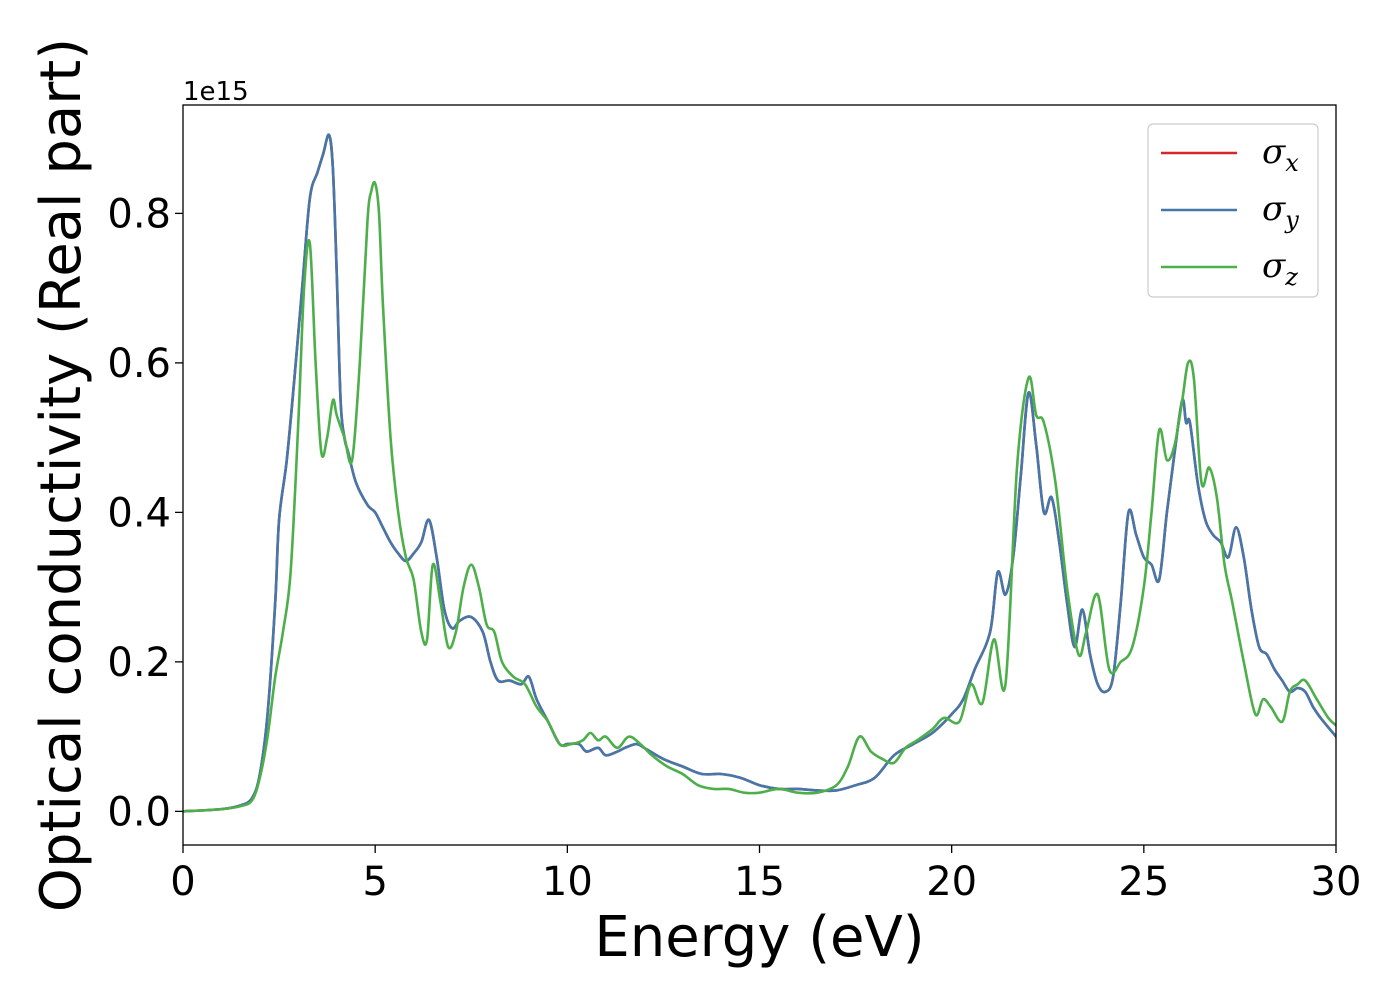 This screenshot has height=1000, width=1400. What do you see at coordinates (567, 882) in the screenshot?
I see `x-tick-label: 10` at bounding box center [567, 882].